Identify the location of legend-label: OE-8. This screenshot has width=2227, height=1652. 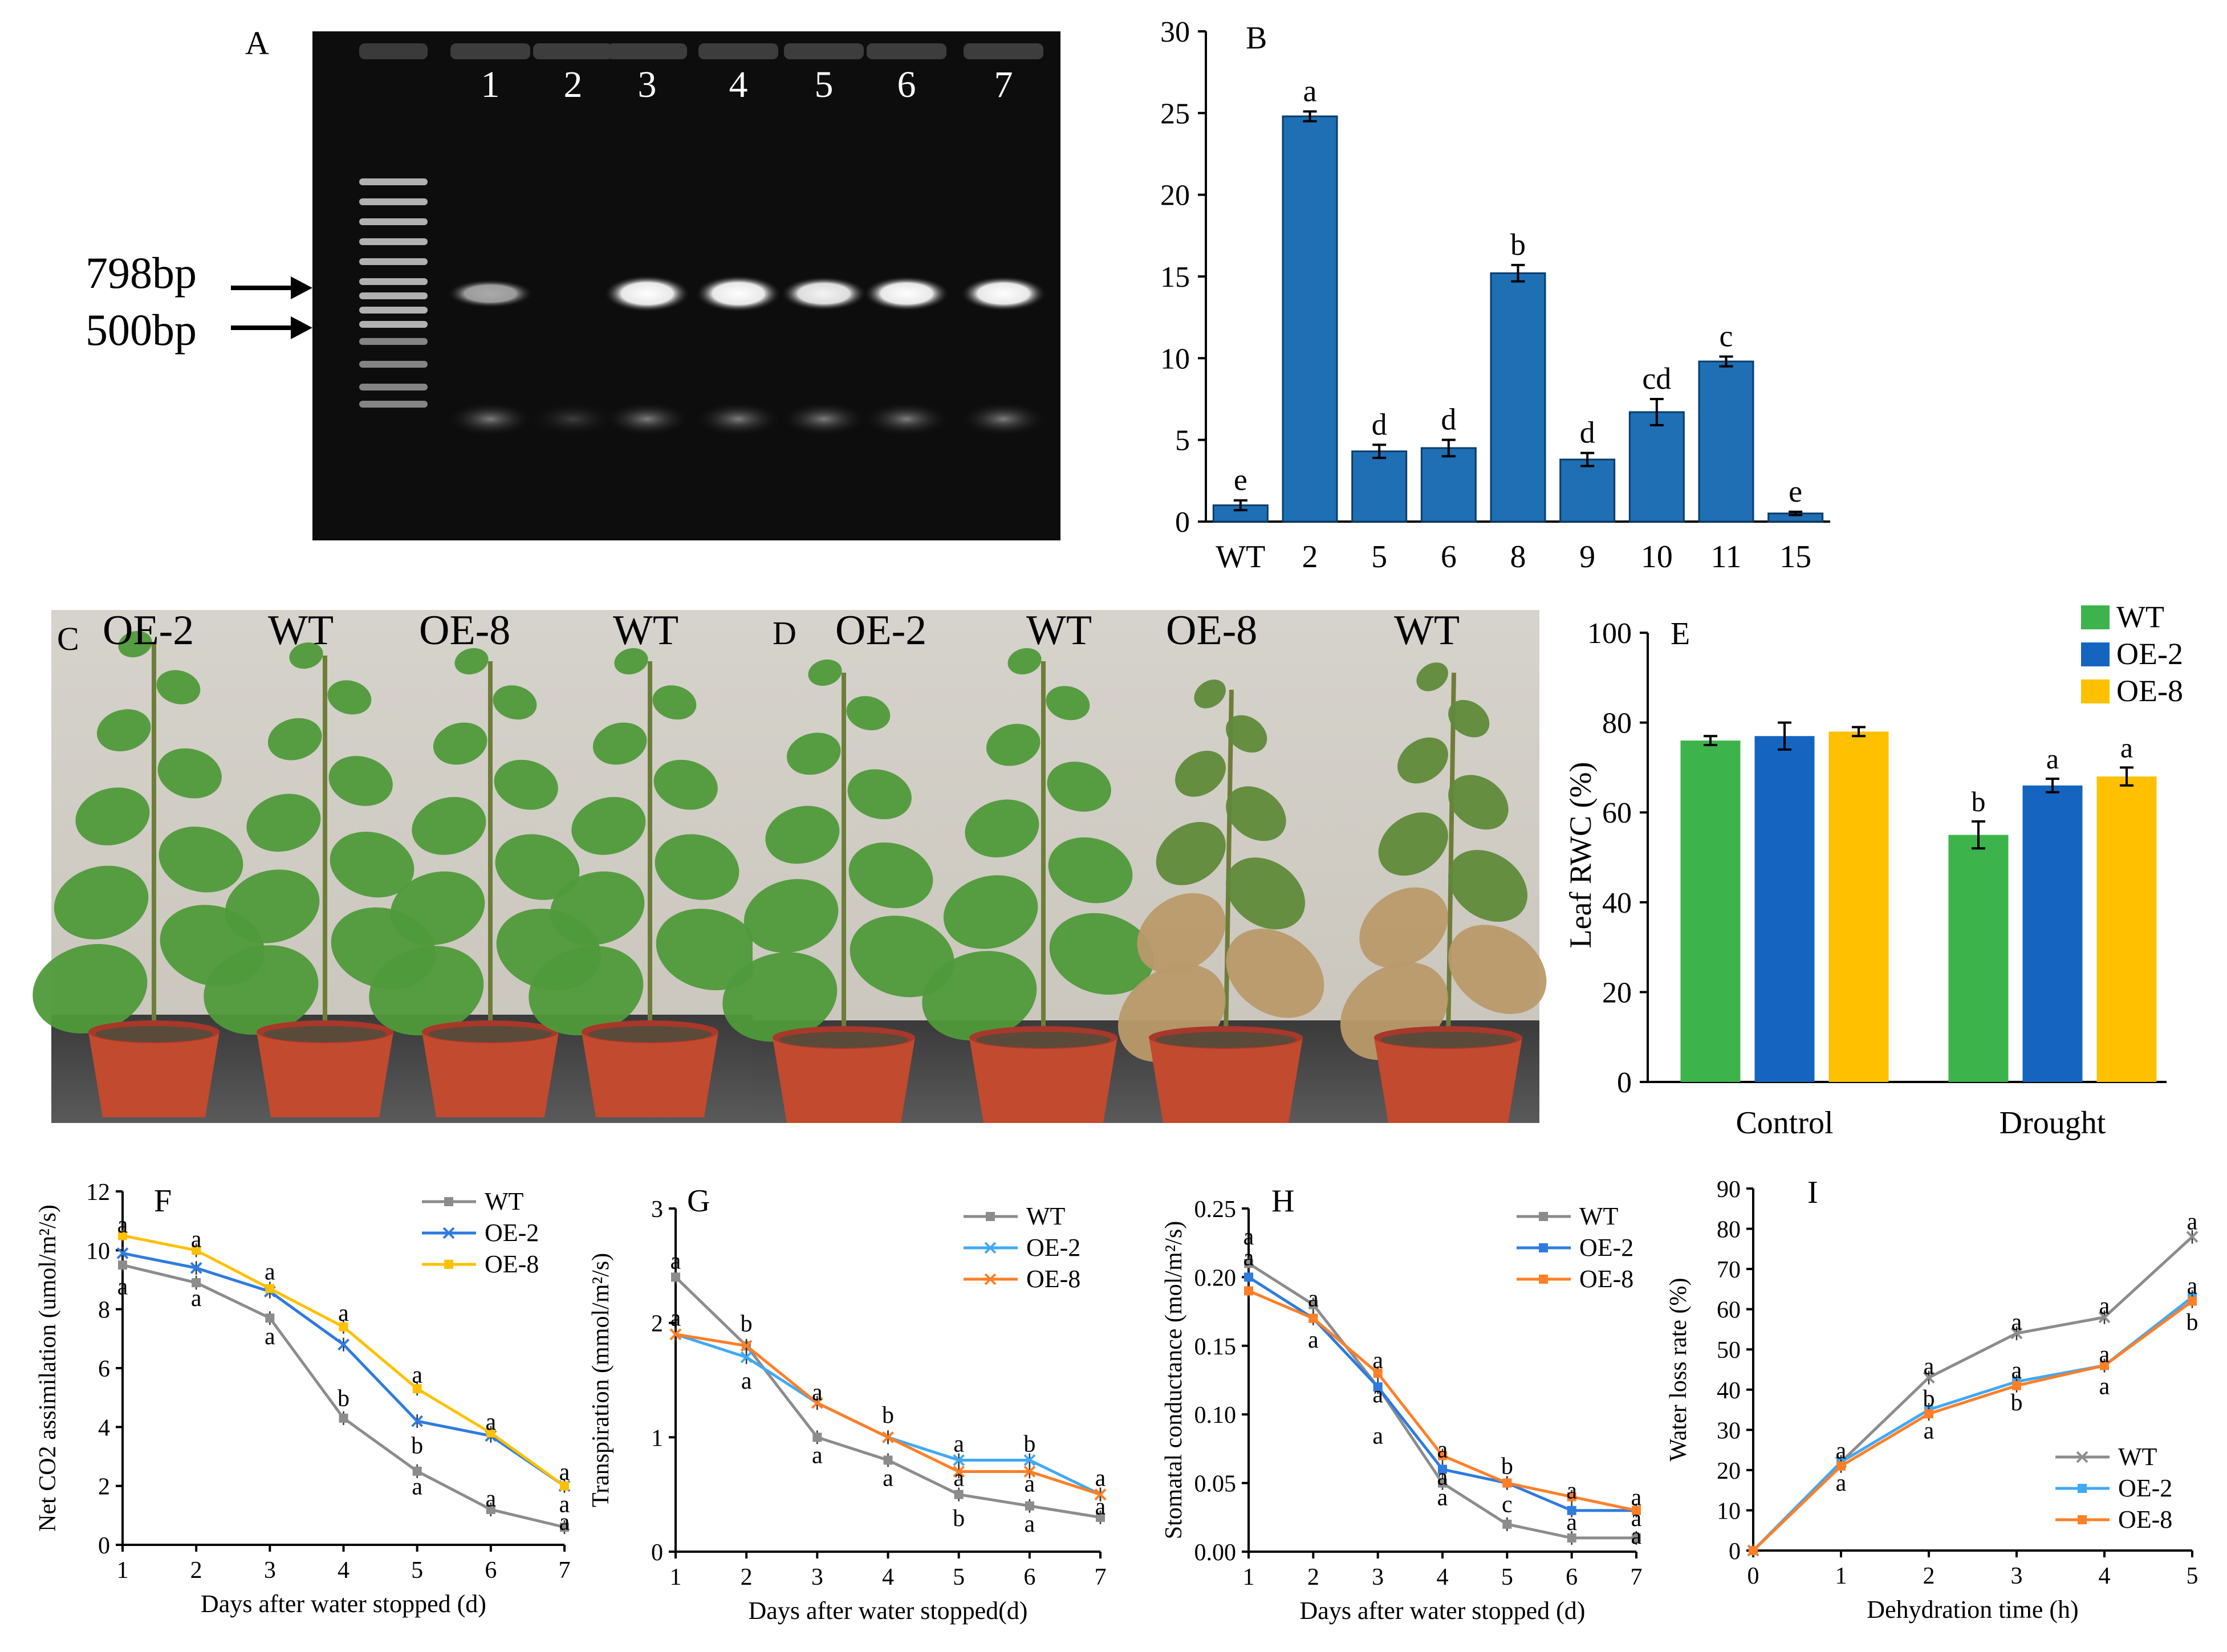
(1053, 1279).